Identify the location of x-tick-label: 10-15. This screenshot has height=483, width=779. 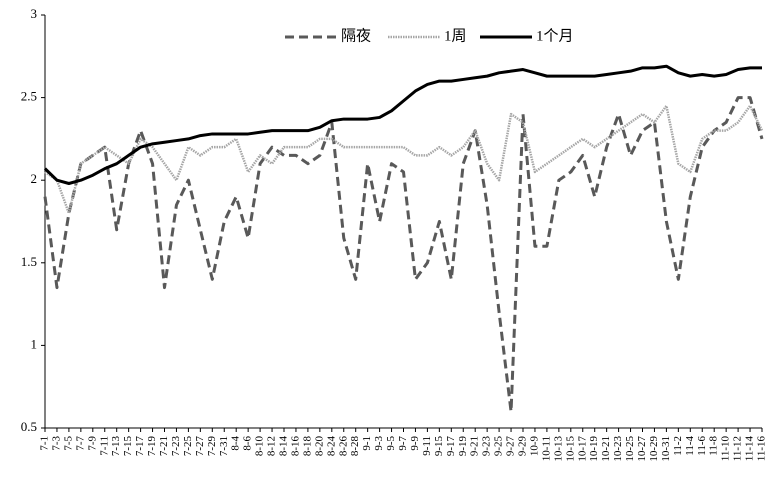
(570, 449).